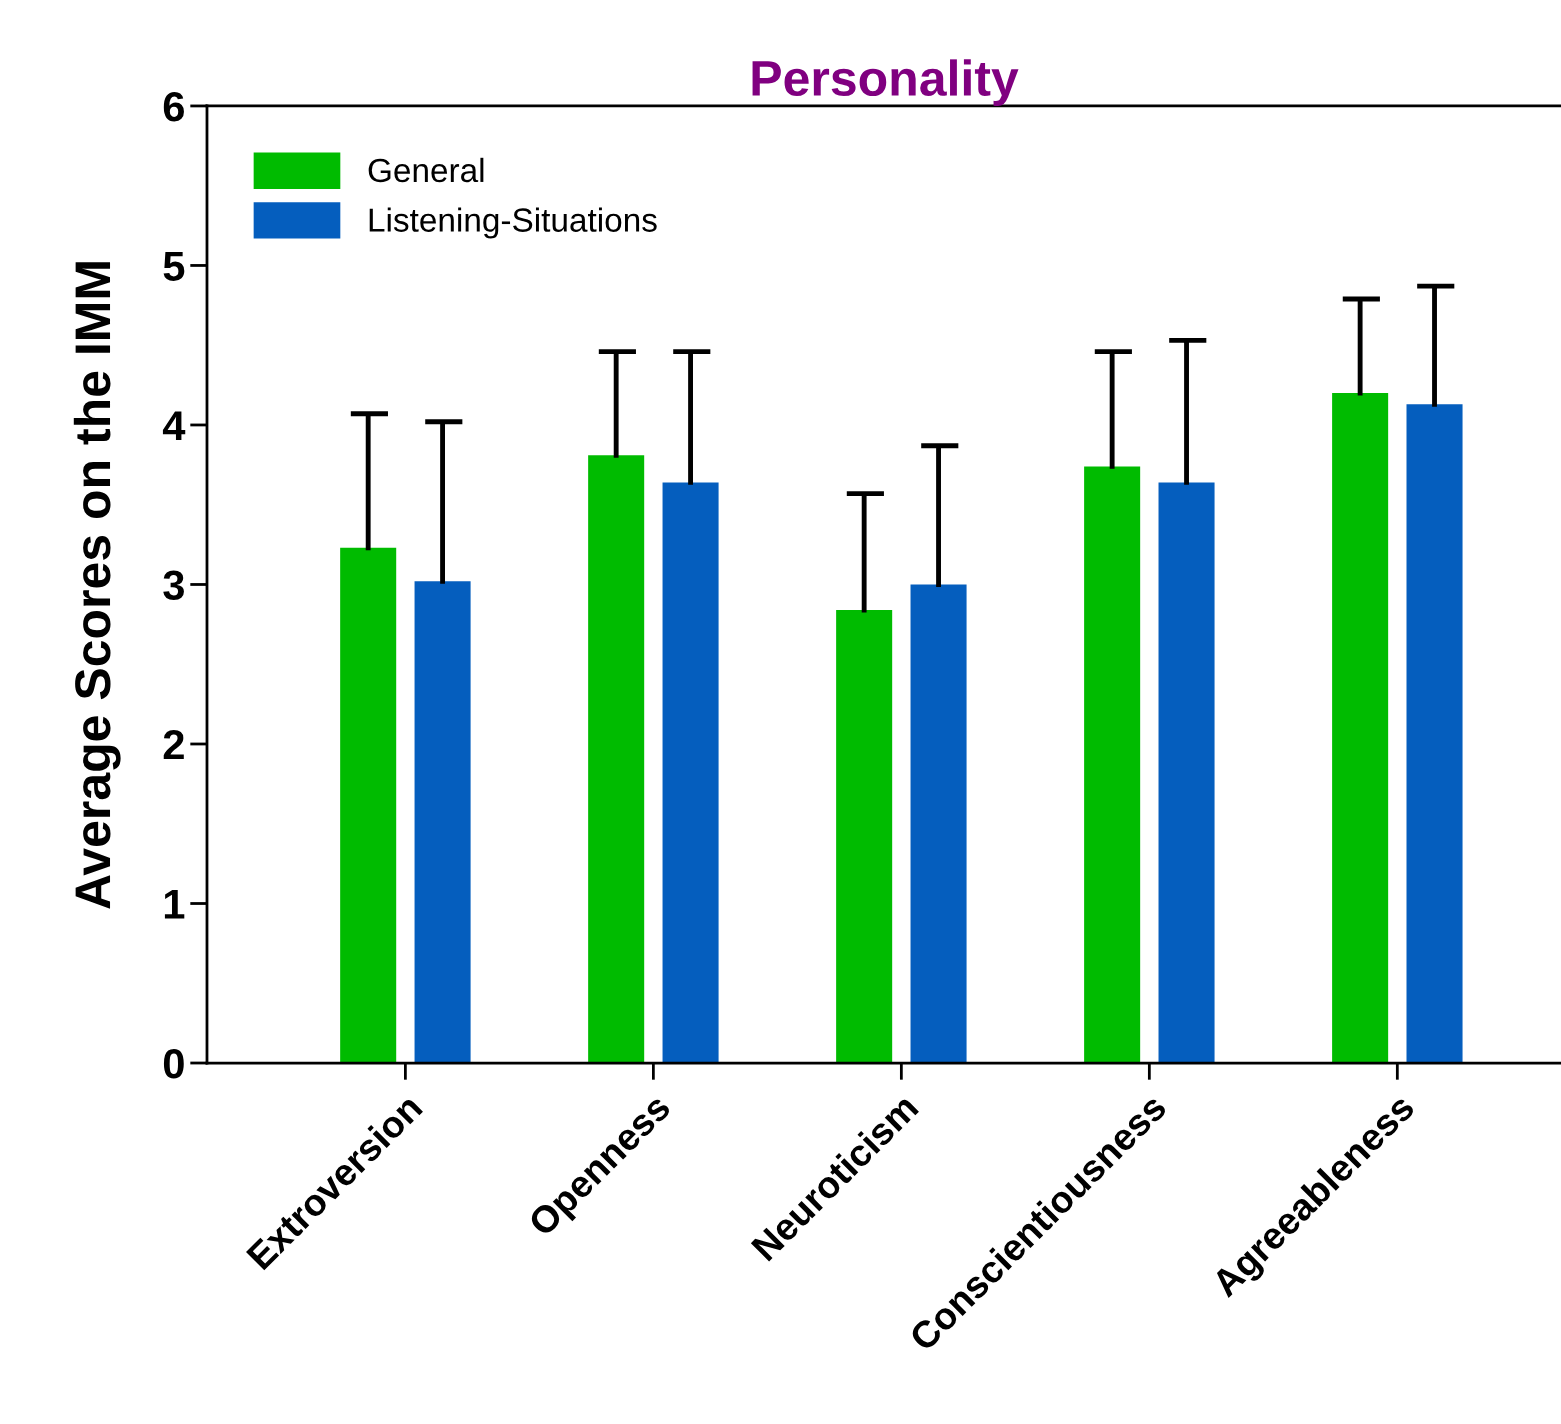  Describe the element at coordinates (173, 1064) in the screenshot. I see `y-tick-label: 0` at that location.